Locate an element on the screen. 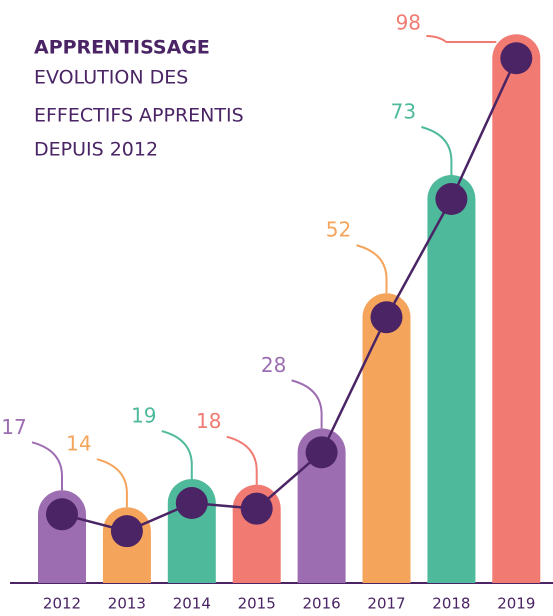  x-tick-label: 2014 is located at coordinates (192, 604).